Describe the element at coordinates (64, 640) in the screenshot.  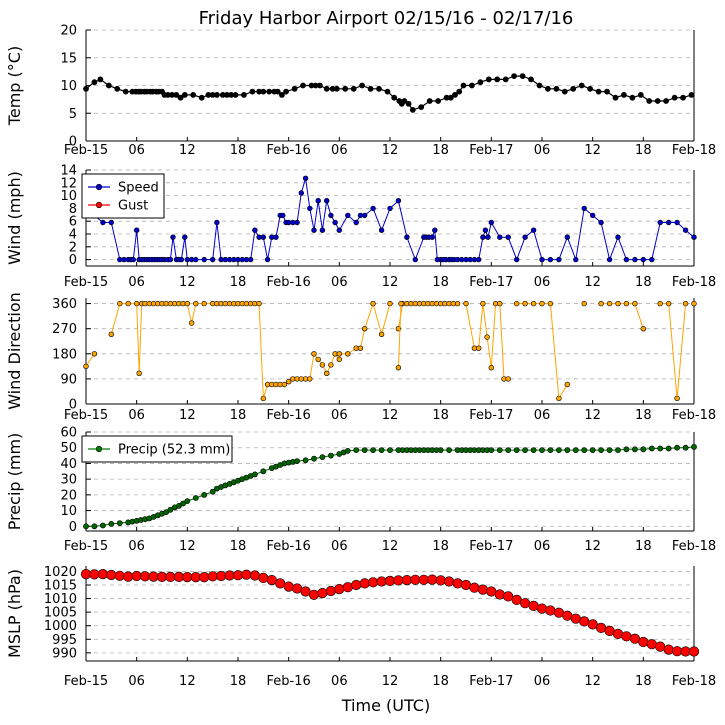
I see `y-tick-label: 995` at that location.